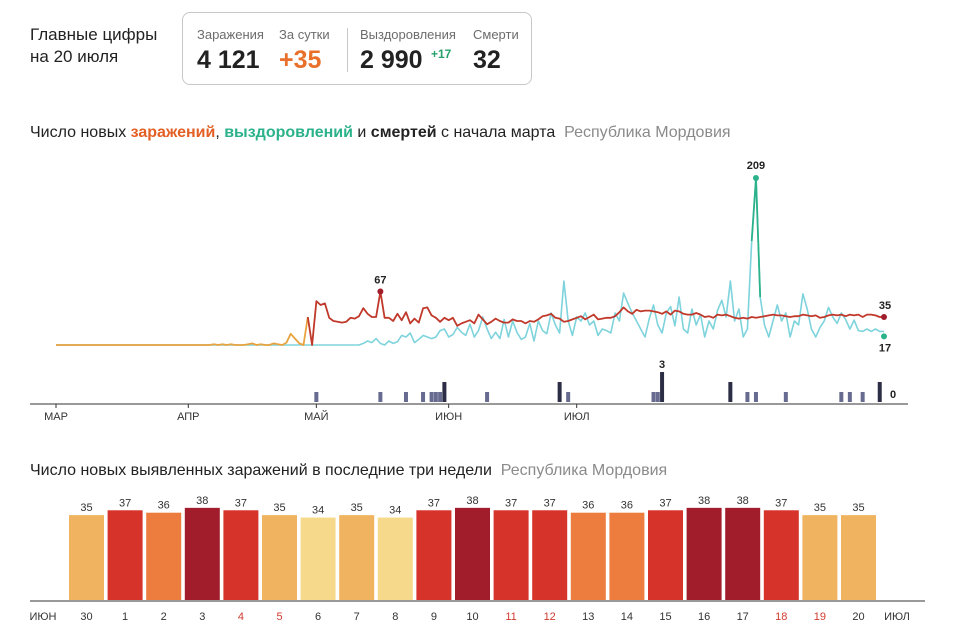 This screenshot has width=955, height=640. What do you see at coordinates (496, 132) in the screenshot?
I see `title-suffix: с начала марта` at bounding box center [496, 132].